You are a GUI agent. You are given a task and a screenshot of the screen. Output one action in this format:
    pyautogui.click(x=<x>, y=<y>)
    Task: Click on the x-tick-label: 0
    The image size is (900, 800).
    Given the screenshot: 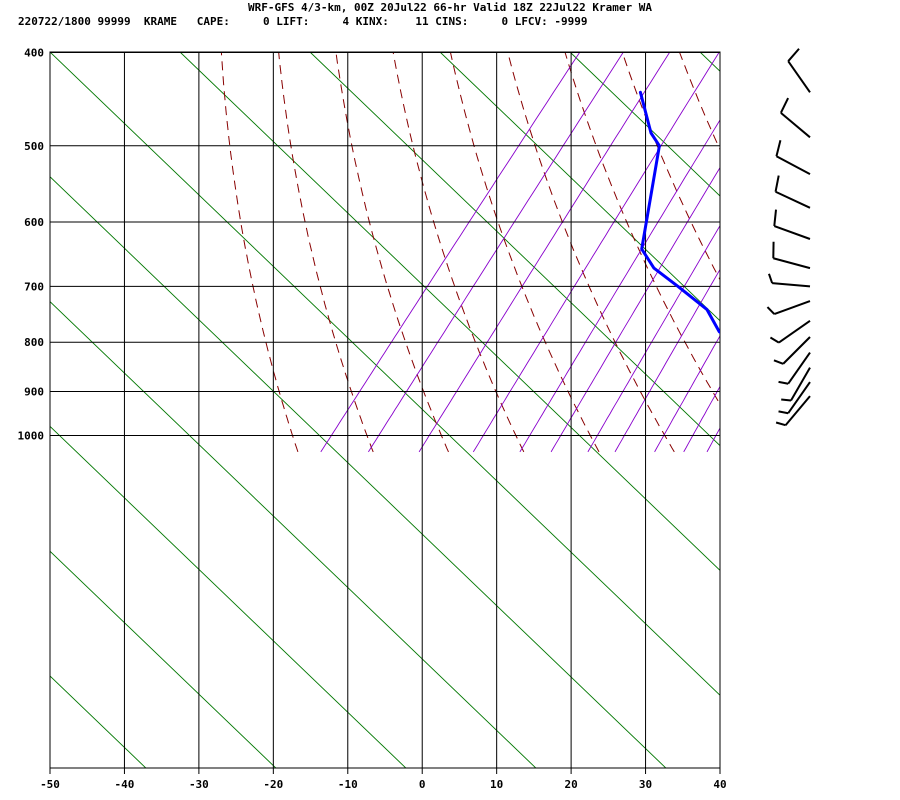 What is the action you would take?
    pyautogui.click(x=422, y=784)
    